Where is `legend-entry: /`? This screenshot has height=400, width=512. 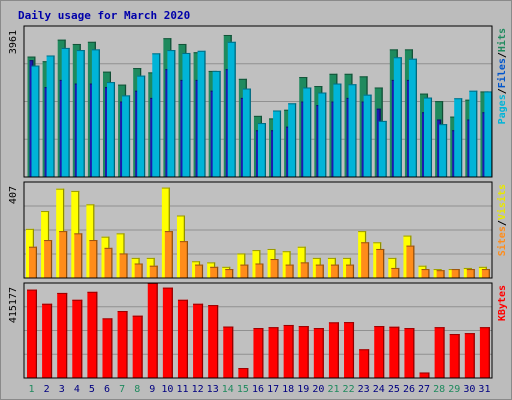 legend-entry: / is located at coordinates (502, 55).